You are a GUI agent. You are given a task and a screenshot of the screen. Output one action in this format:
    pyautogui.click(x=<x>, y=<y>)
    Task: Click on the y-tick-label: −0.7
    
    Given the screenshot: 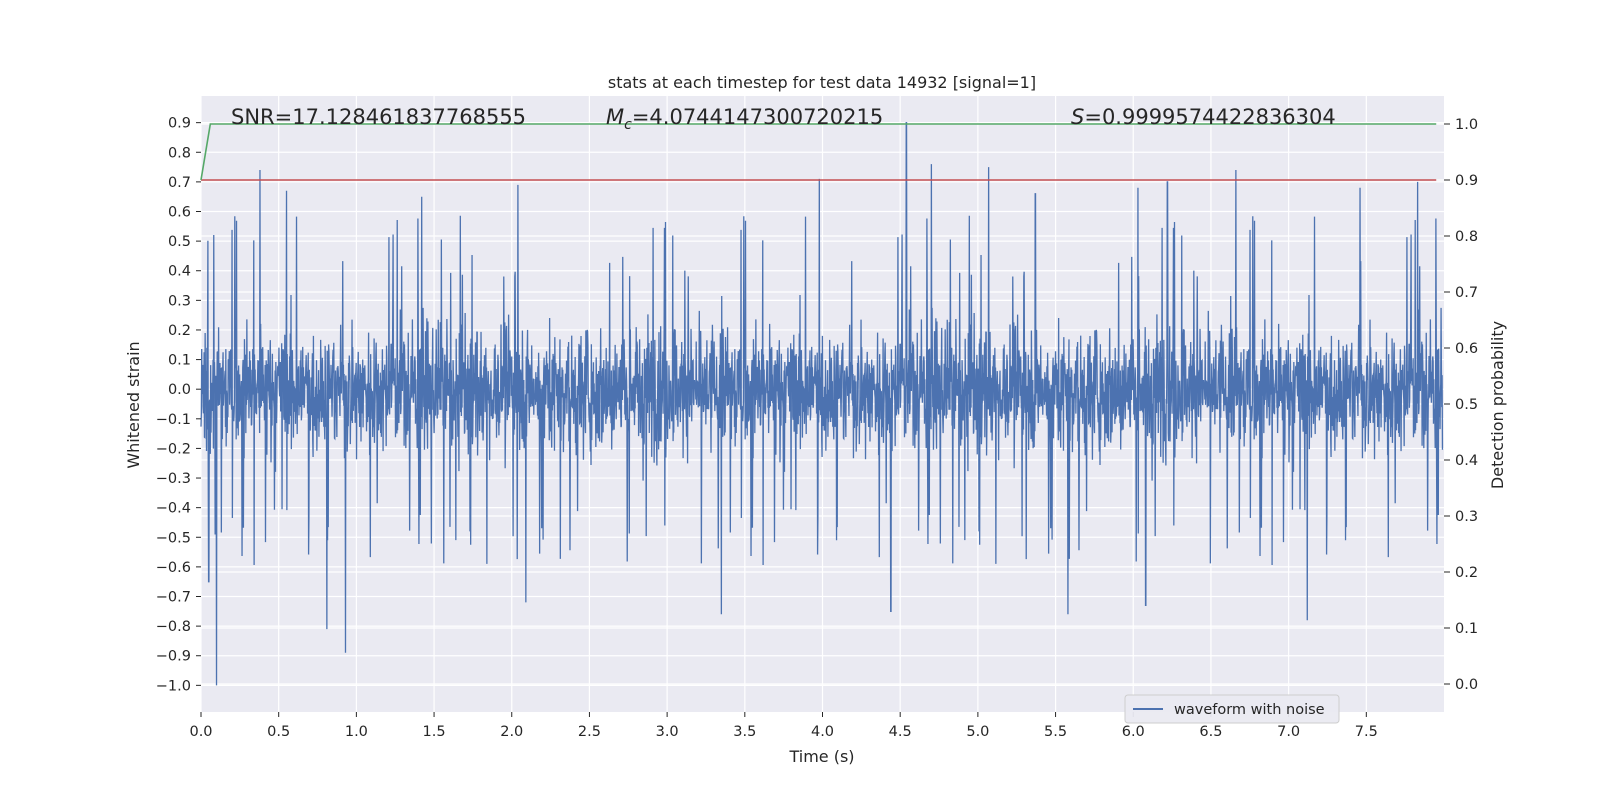 What is the action you would take?
    pyautogui.click(x=173, y=598)
    